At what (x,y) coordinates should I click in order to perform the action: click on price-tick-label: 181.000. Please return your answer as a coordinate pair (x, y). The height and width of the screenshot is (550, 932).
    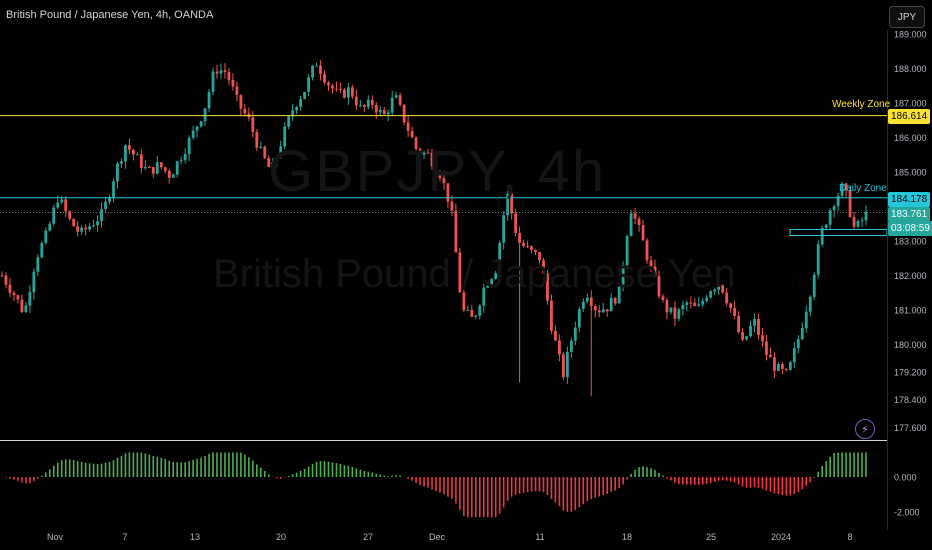
    Looking at the image, I should click on (910, 311).